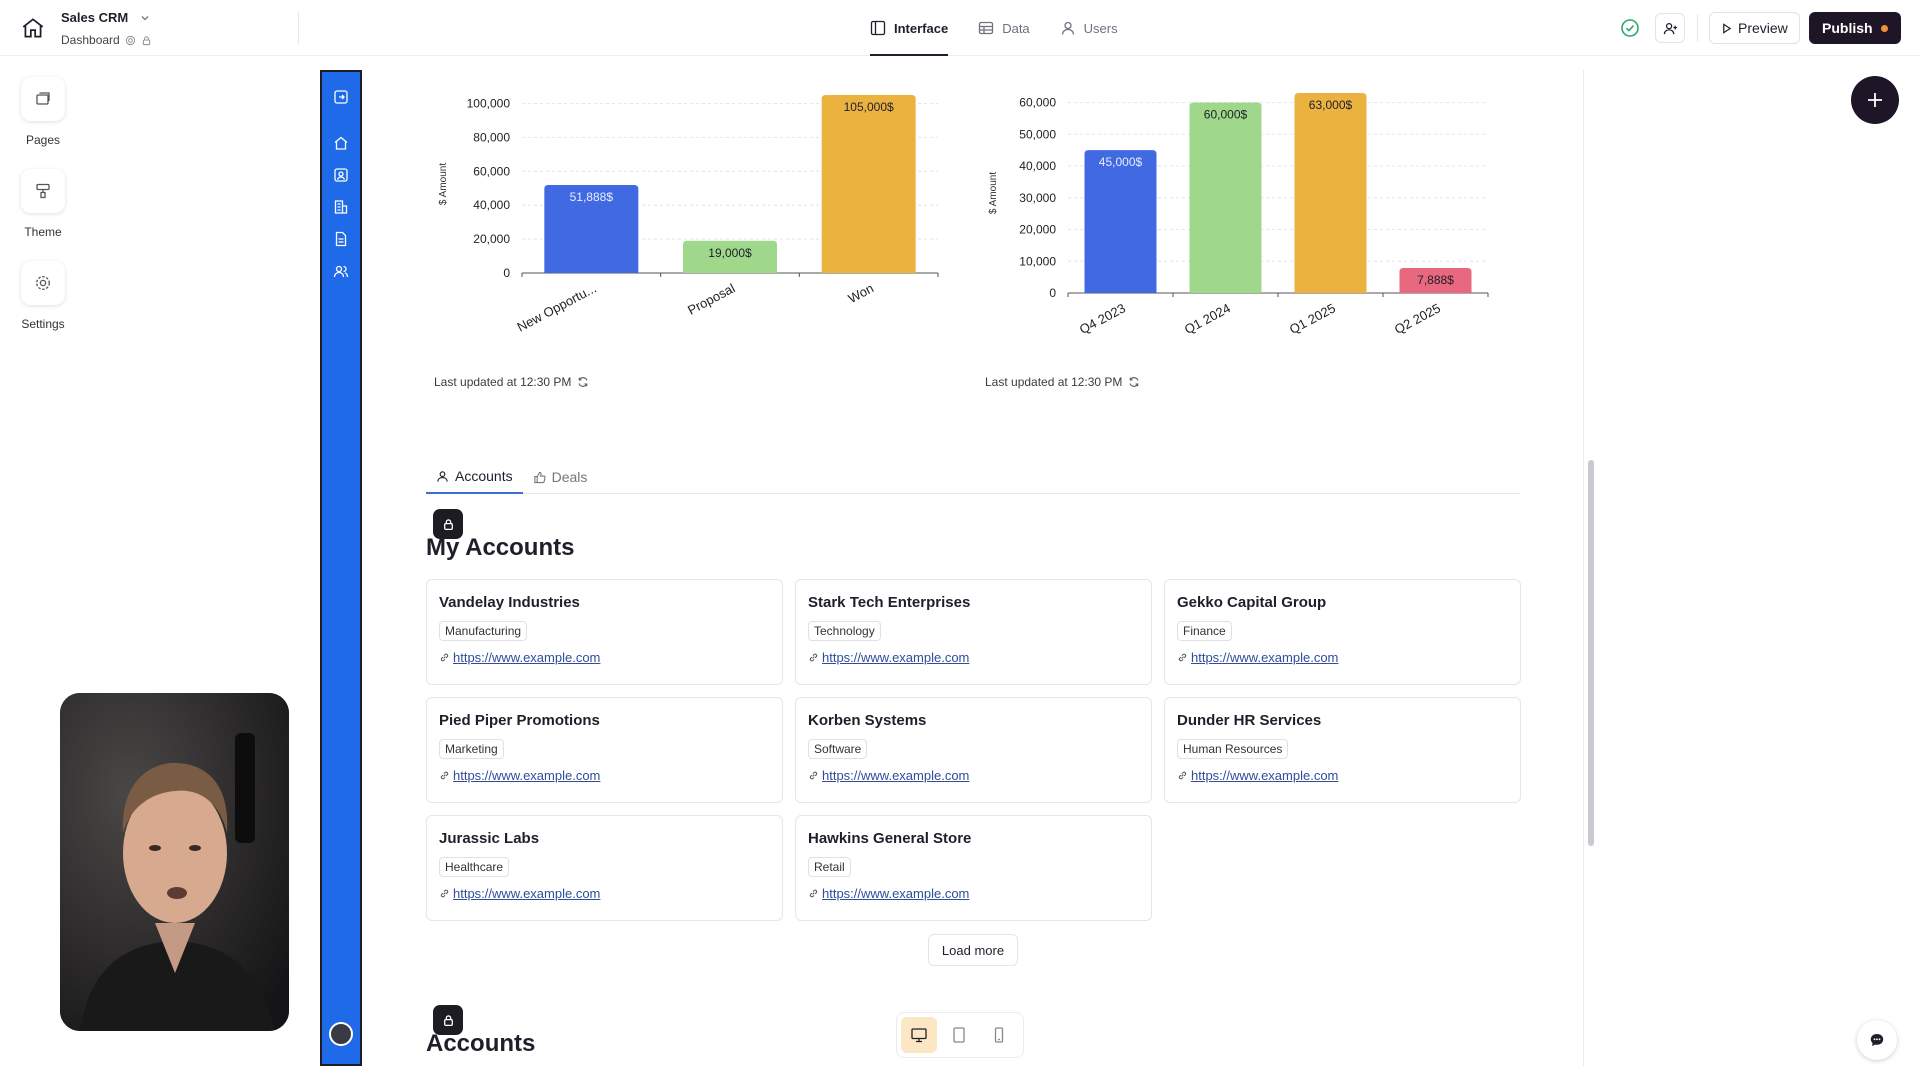  I want to click on tab-interface: Interface, so click(909, 28).